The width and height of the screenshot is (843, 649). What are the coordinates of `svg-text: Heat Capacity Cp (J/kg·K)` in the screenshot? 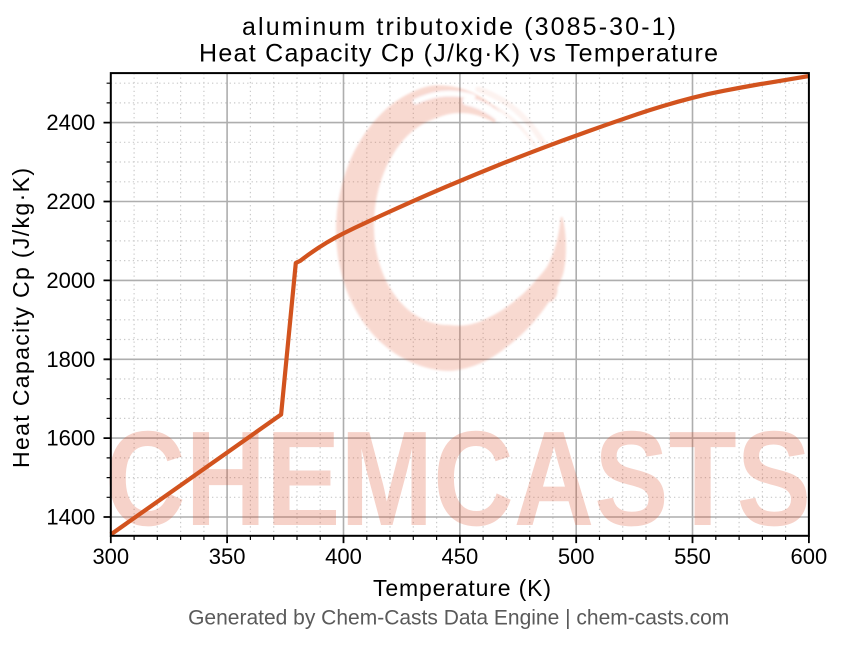 It's located at (21, 318).